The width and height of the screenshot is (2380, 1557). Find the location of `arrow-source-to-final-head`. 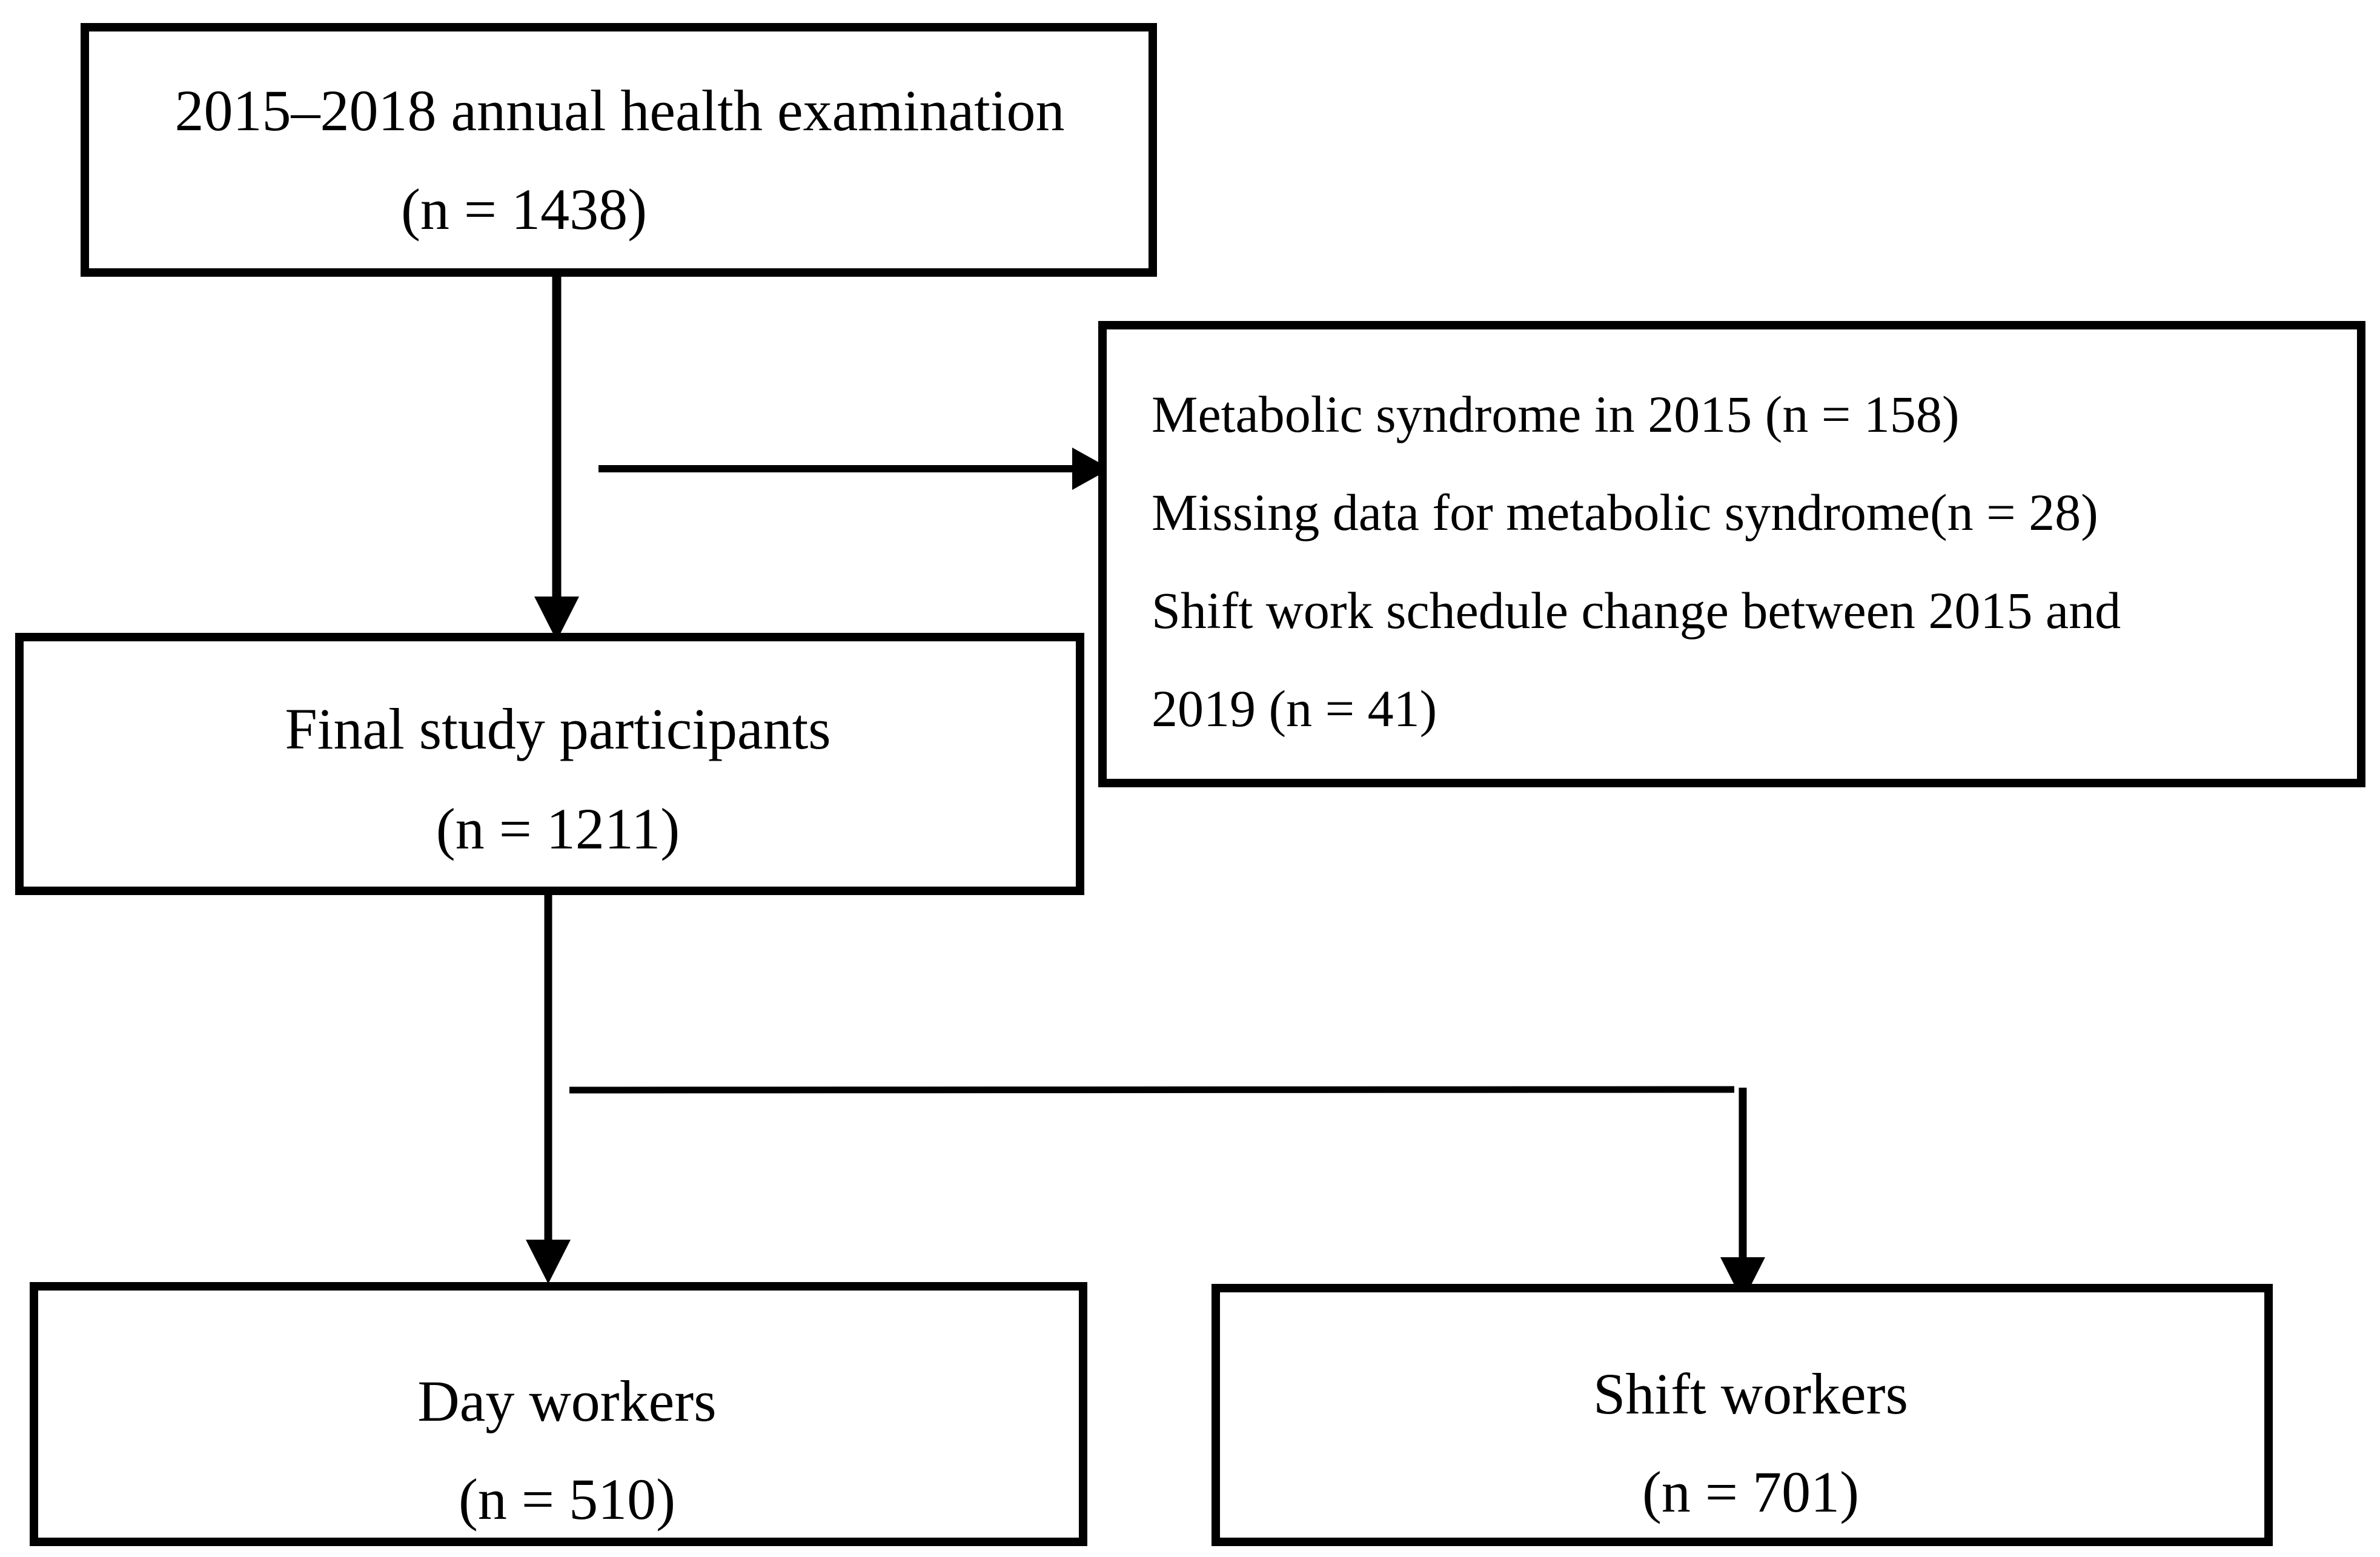

arrow-source-to-final-head is located at coordinates (556, 619).